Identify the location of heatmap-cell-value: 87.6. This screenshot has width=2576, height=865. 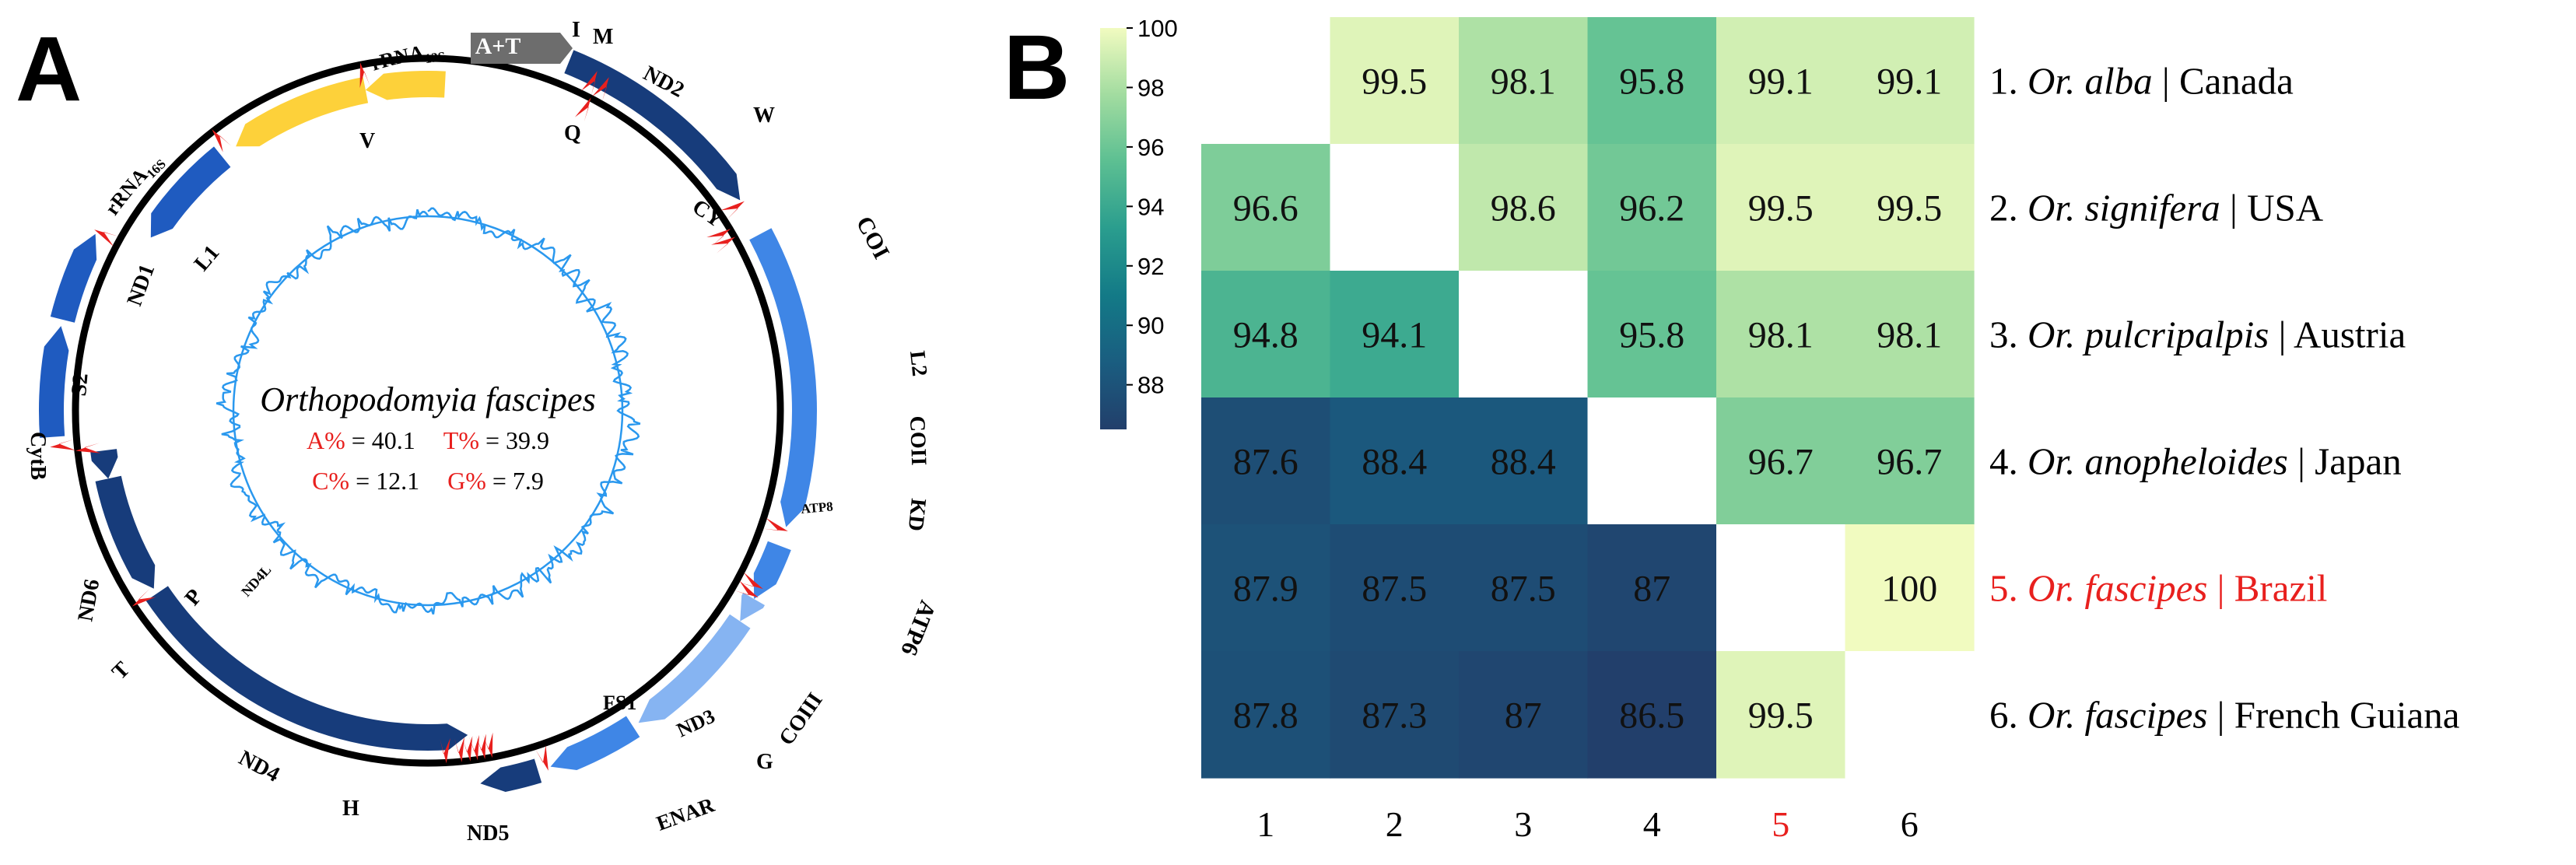
(1266, 462).